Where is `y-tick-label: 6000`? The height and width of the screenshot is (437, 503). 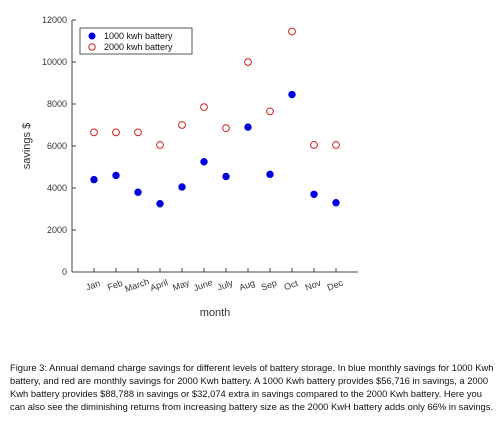
y-tick-label: 6000 is located at coordinates (57, 146).